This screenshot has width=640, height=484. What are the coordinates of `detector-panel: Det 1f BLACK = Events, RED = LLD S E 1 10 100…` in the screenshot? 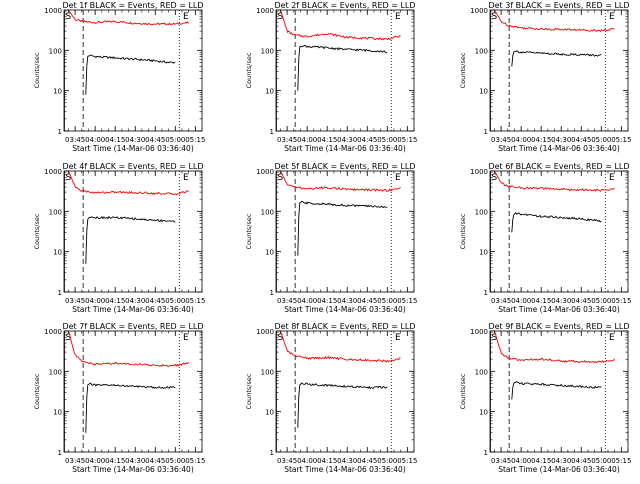 It's located at (119, 77).